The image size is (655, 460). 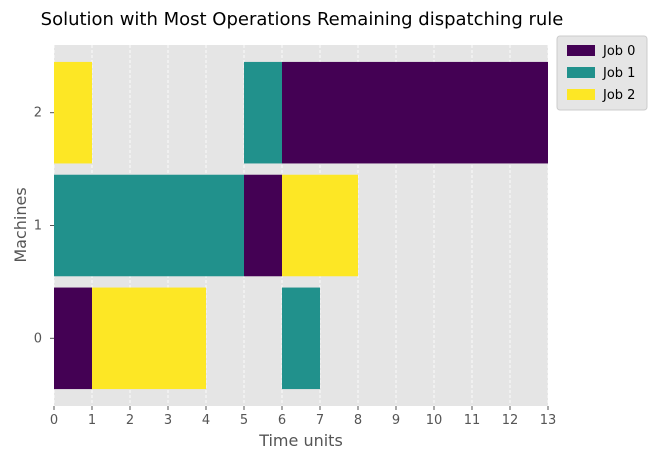 What do you see at coordinates (168, 420) in the screenshot?
I see `x-tick-label: 3` at bounding box center [168, 420].